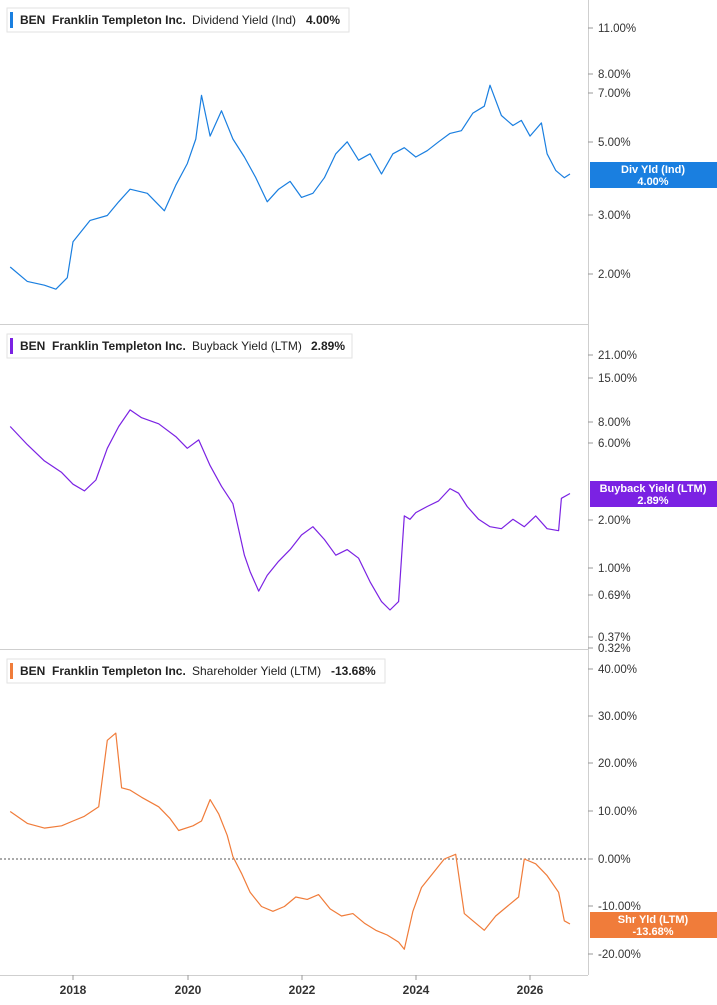 Image resolution: width=717 pixels, height=1005 pixels. What do you see at coordinates (614, 216) in the screenshot?
I see `y-tick-label: 3.00%` at bounding box center [614, 216].